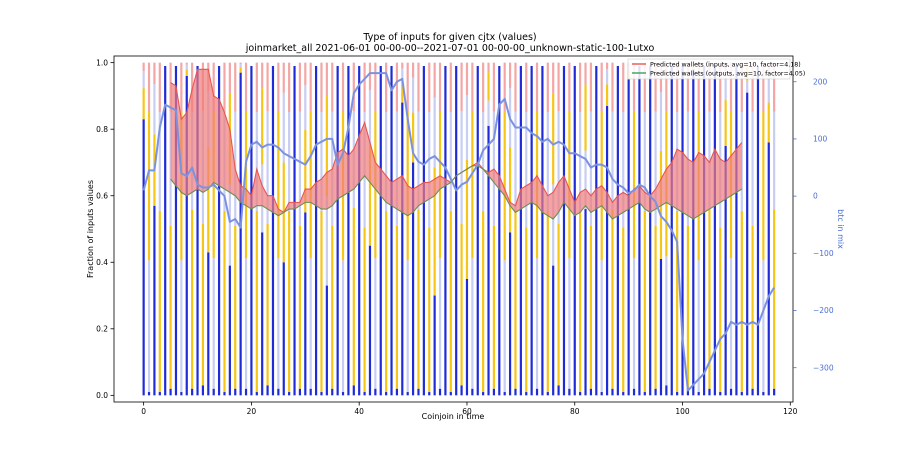  I want to click on y2-axis-label: btc in mix, so click(840, 229).